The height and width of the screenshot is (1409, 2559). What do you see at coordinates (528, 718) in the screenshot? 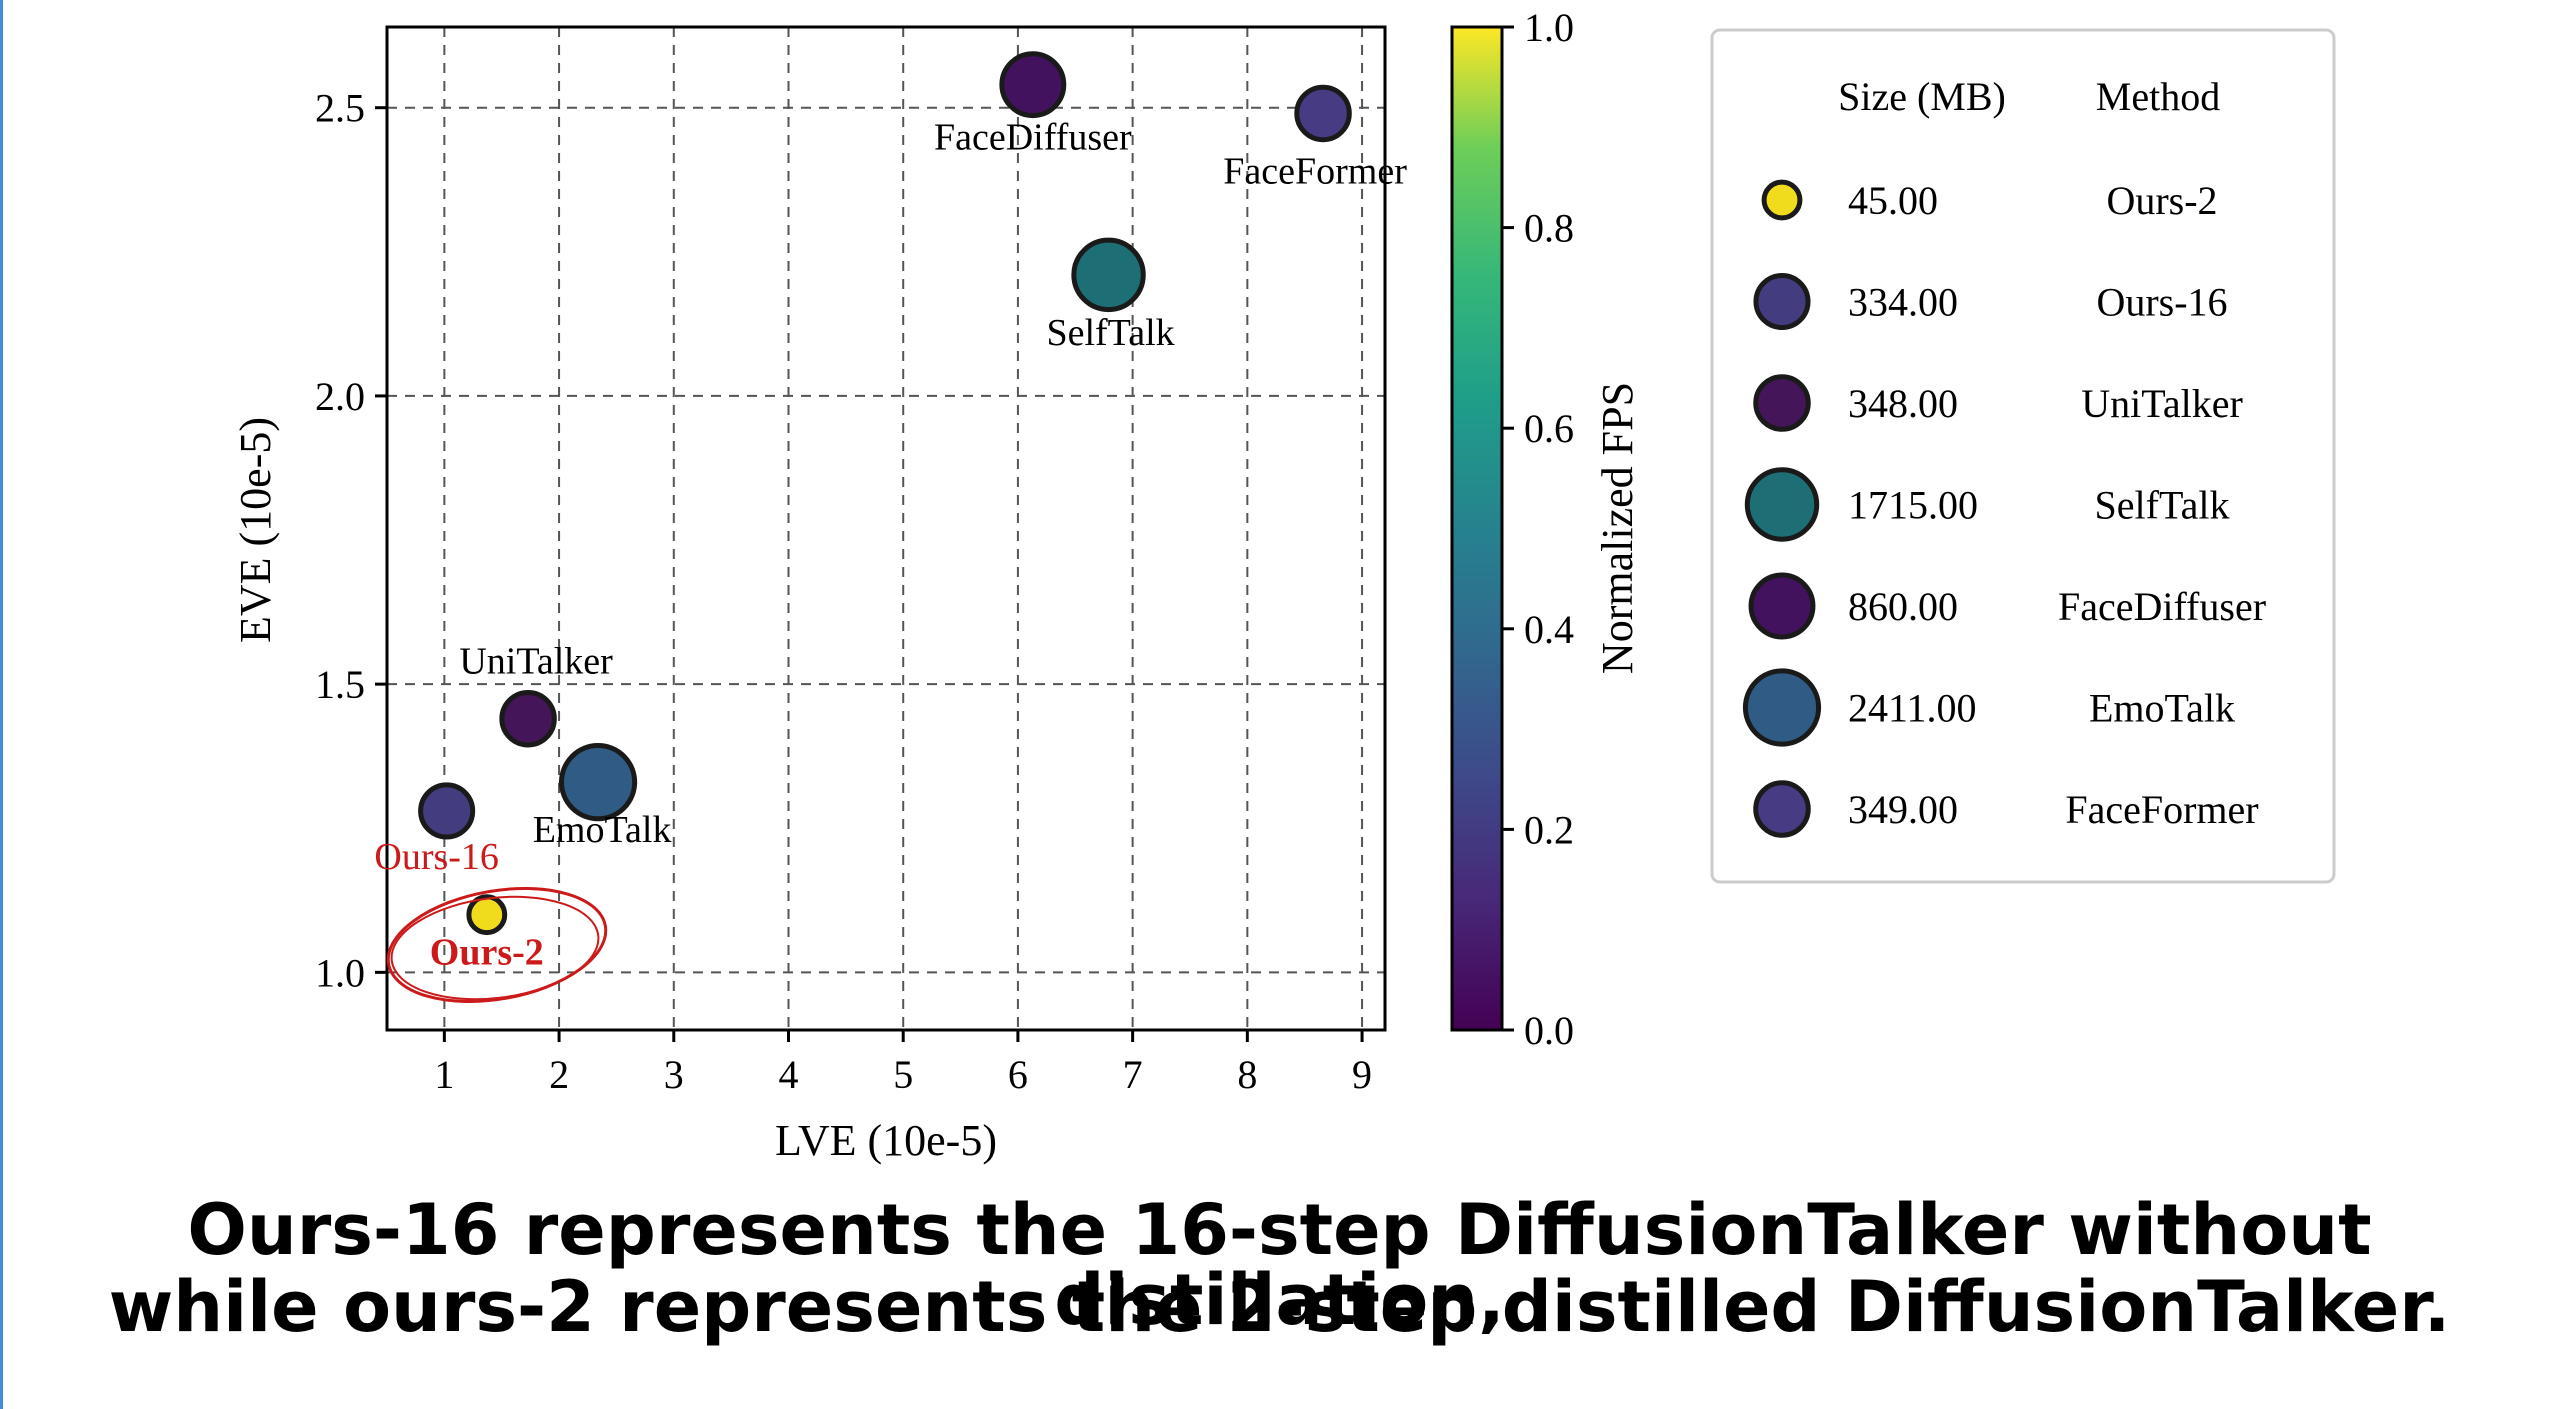
I see `point-unitalker` at bounding box center [528, 718].